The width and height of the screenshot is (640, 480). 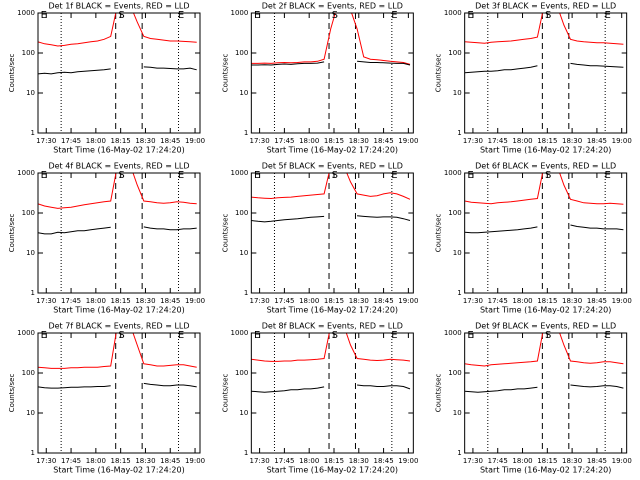 What do you see at coordinates (332, 166) in the screenshot?
I see `chart-title: Det 5f BLACK = Events, RED = LLD` at bounding box center [332, 166].